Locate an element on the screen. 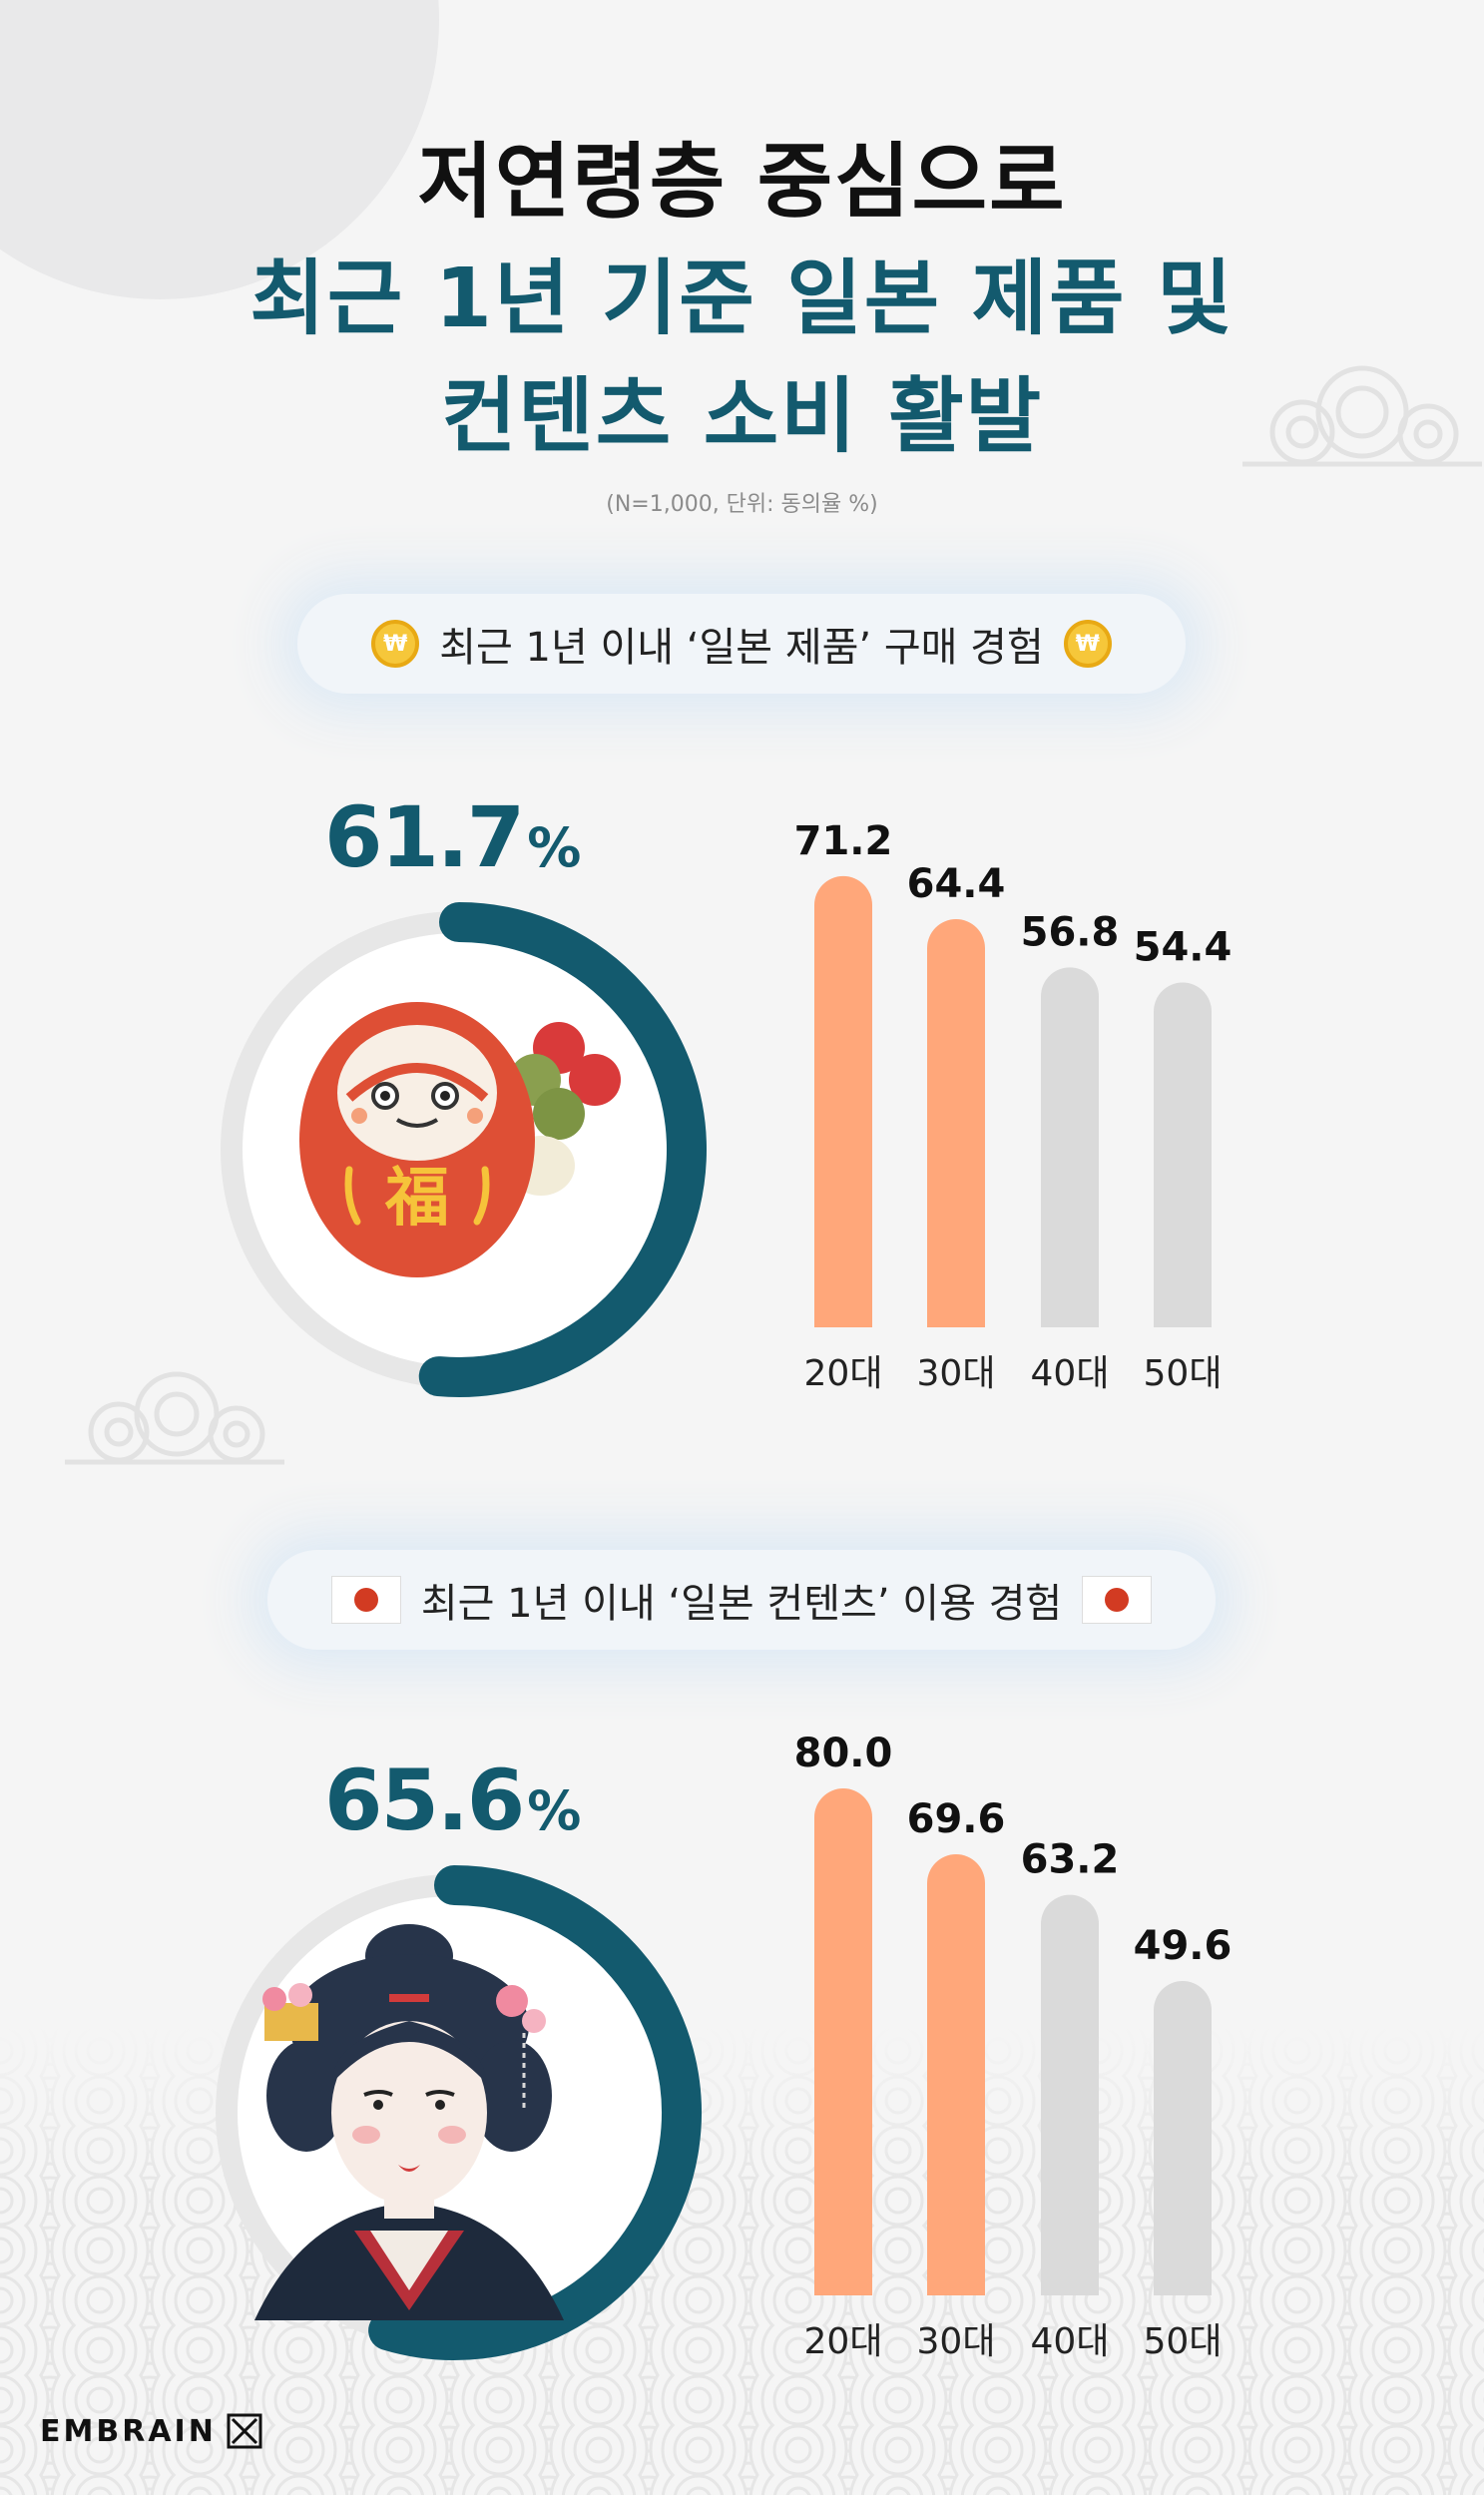 This screenshot has width=1484, height=2495. bar-value-label: 49.6 is located at coordinates (1183, 1946).